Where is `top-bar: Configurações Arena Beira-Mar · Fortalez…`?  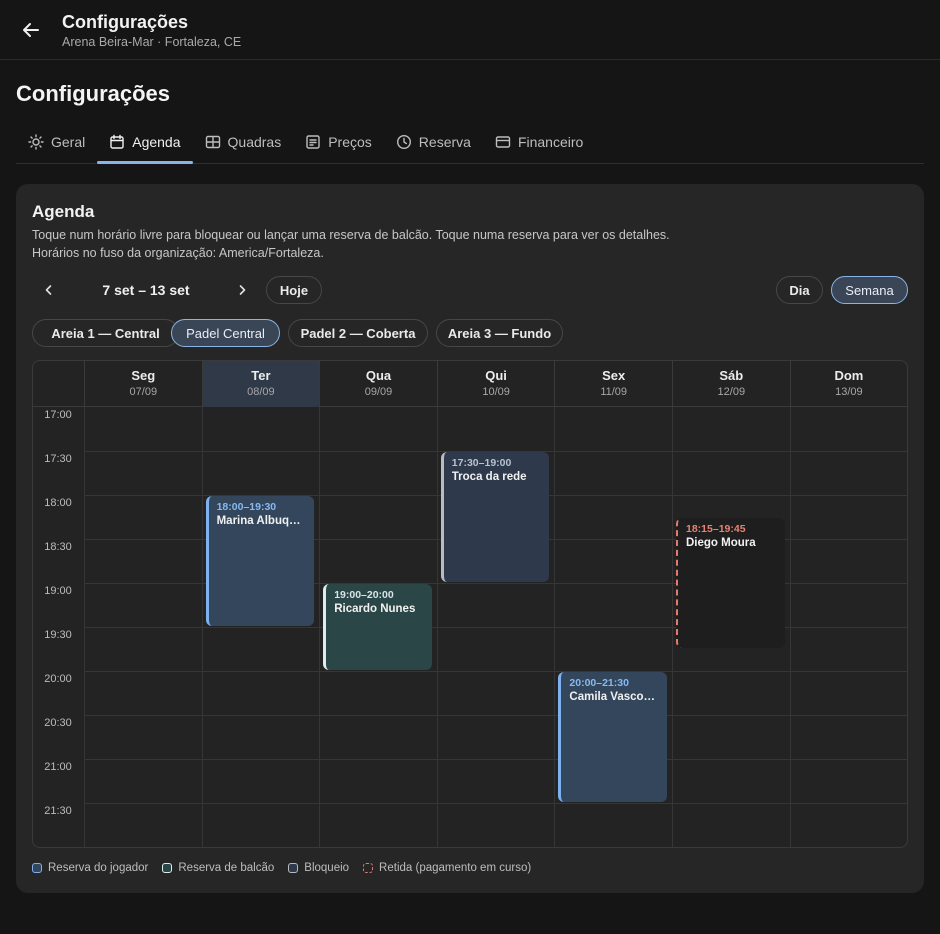 top-bar: Configurações Arena Beira-Mar · Fortalez… is located at coordinates (470, 30).